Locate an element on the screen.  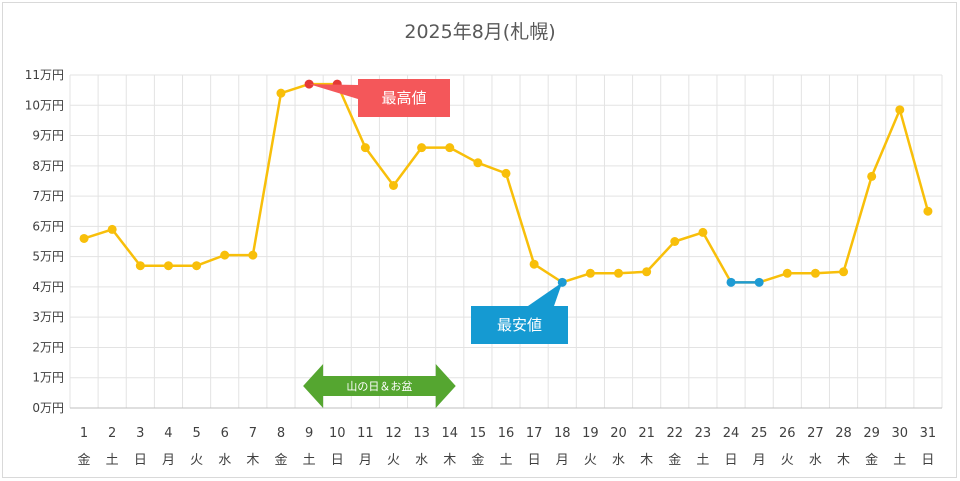
y-tick-label: 1万円 is located at coordinates (48, 378).